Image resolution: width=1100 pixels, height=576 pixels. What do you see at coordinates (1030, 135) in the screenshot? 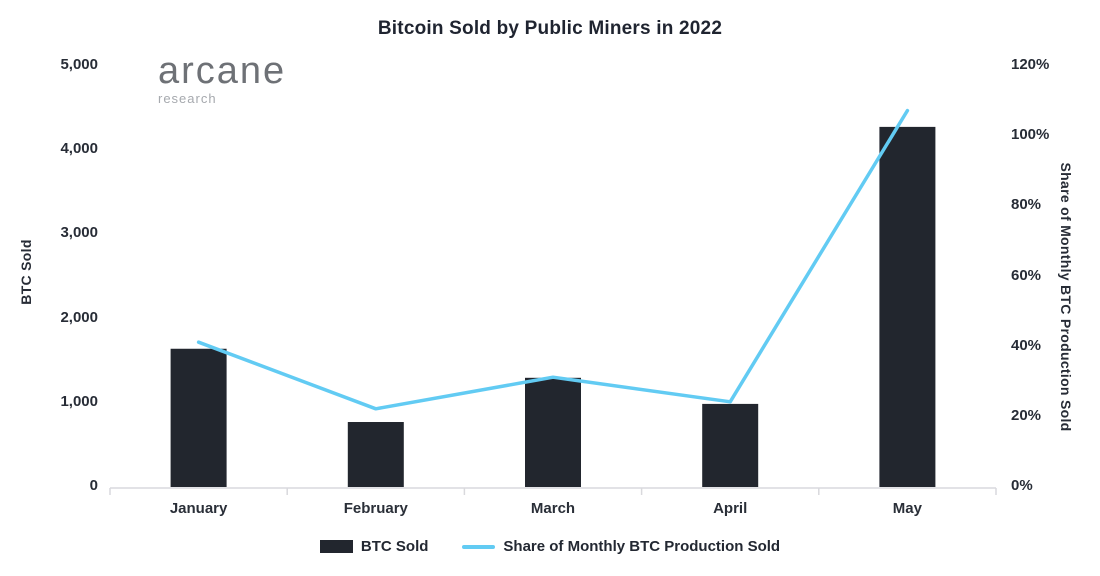
I see `right-tick-100%: 100%` at bounding box center [1030, 135].